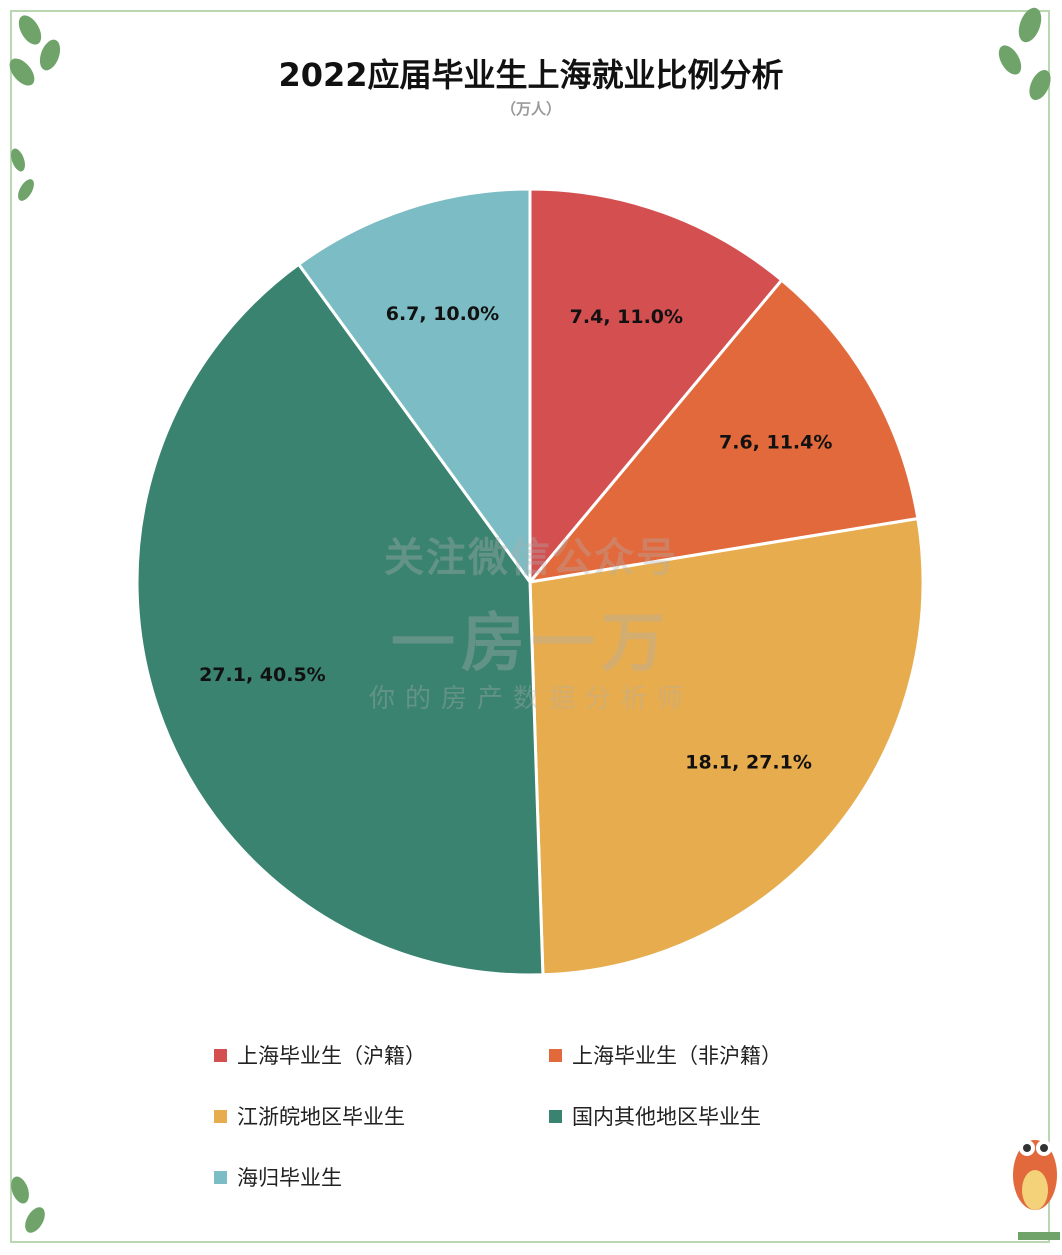 The height and width of the screenshot is (1255, 1062). I want to click on slice-data-label-1: 7.4, 11.0%, so click(626, 317).